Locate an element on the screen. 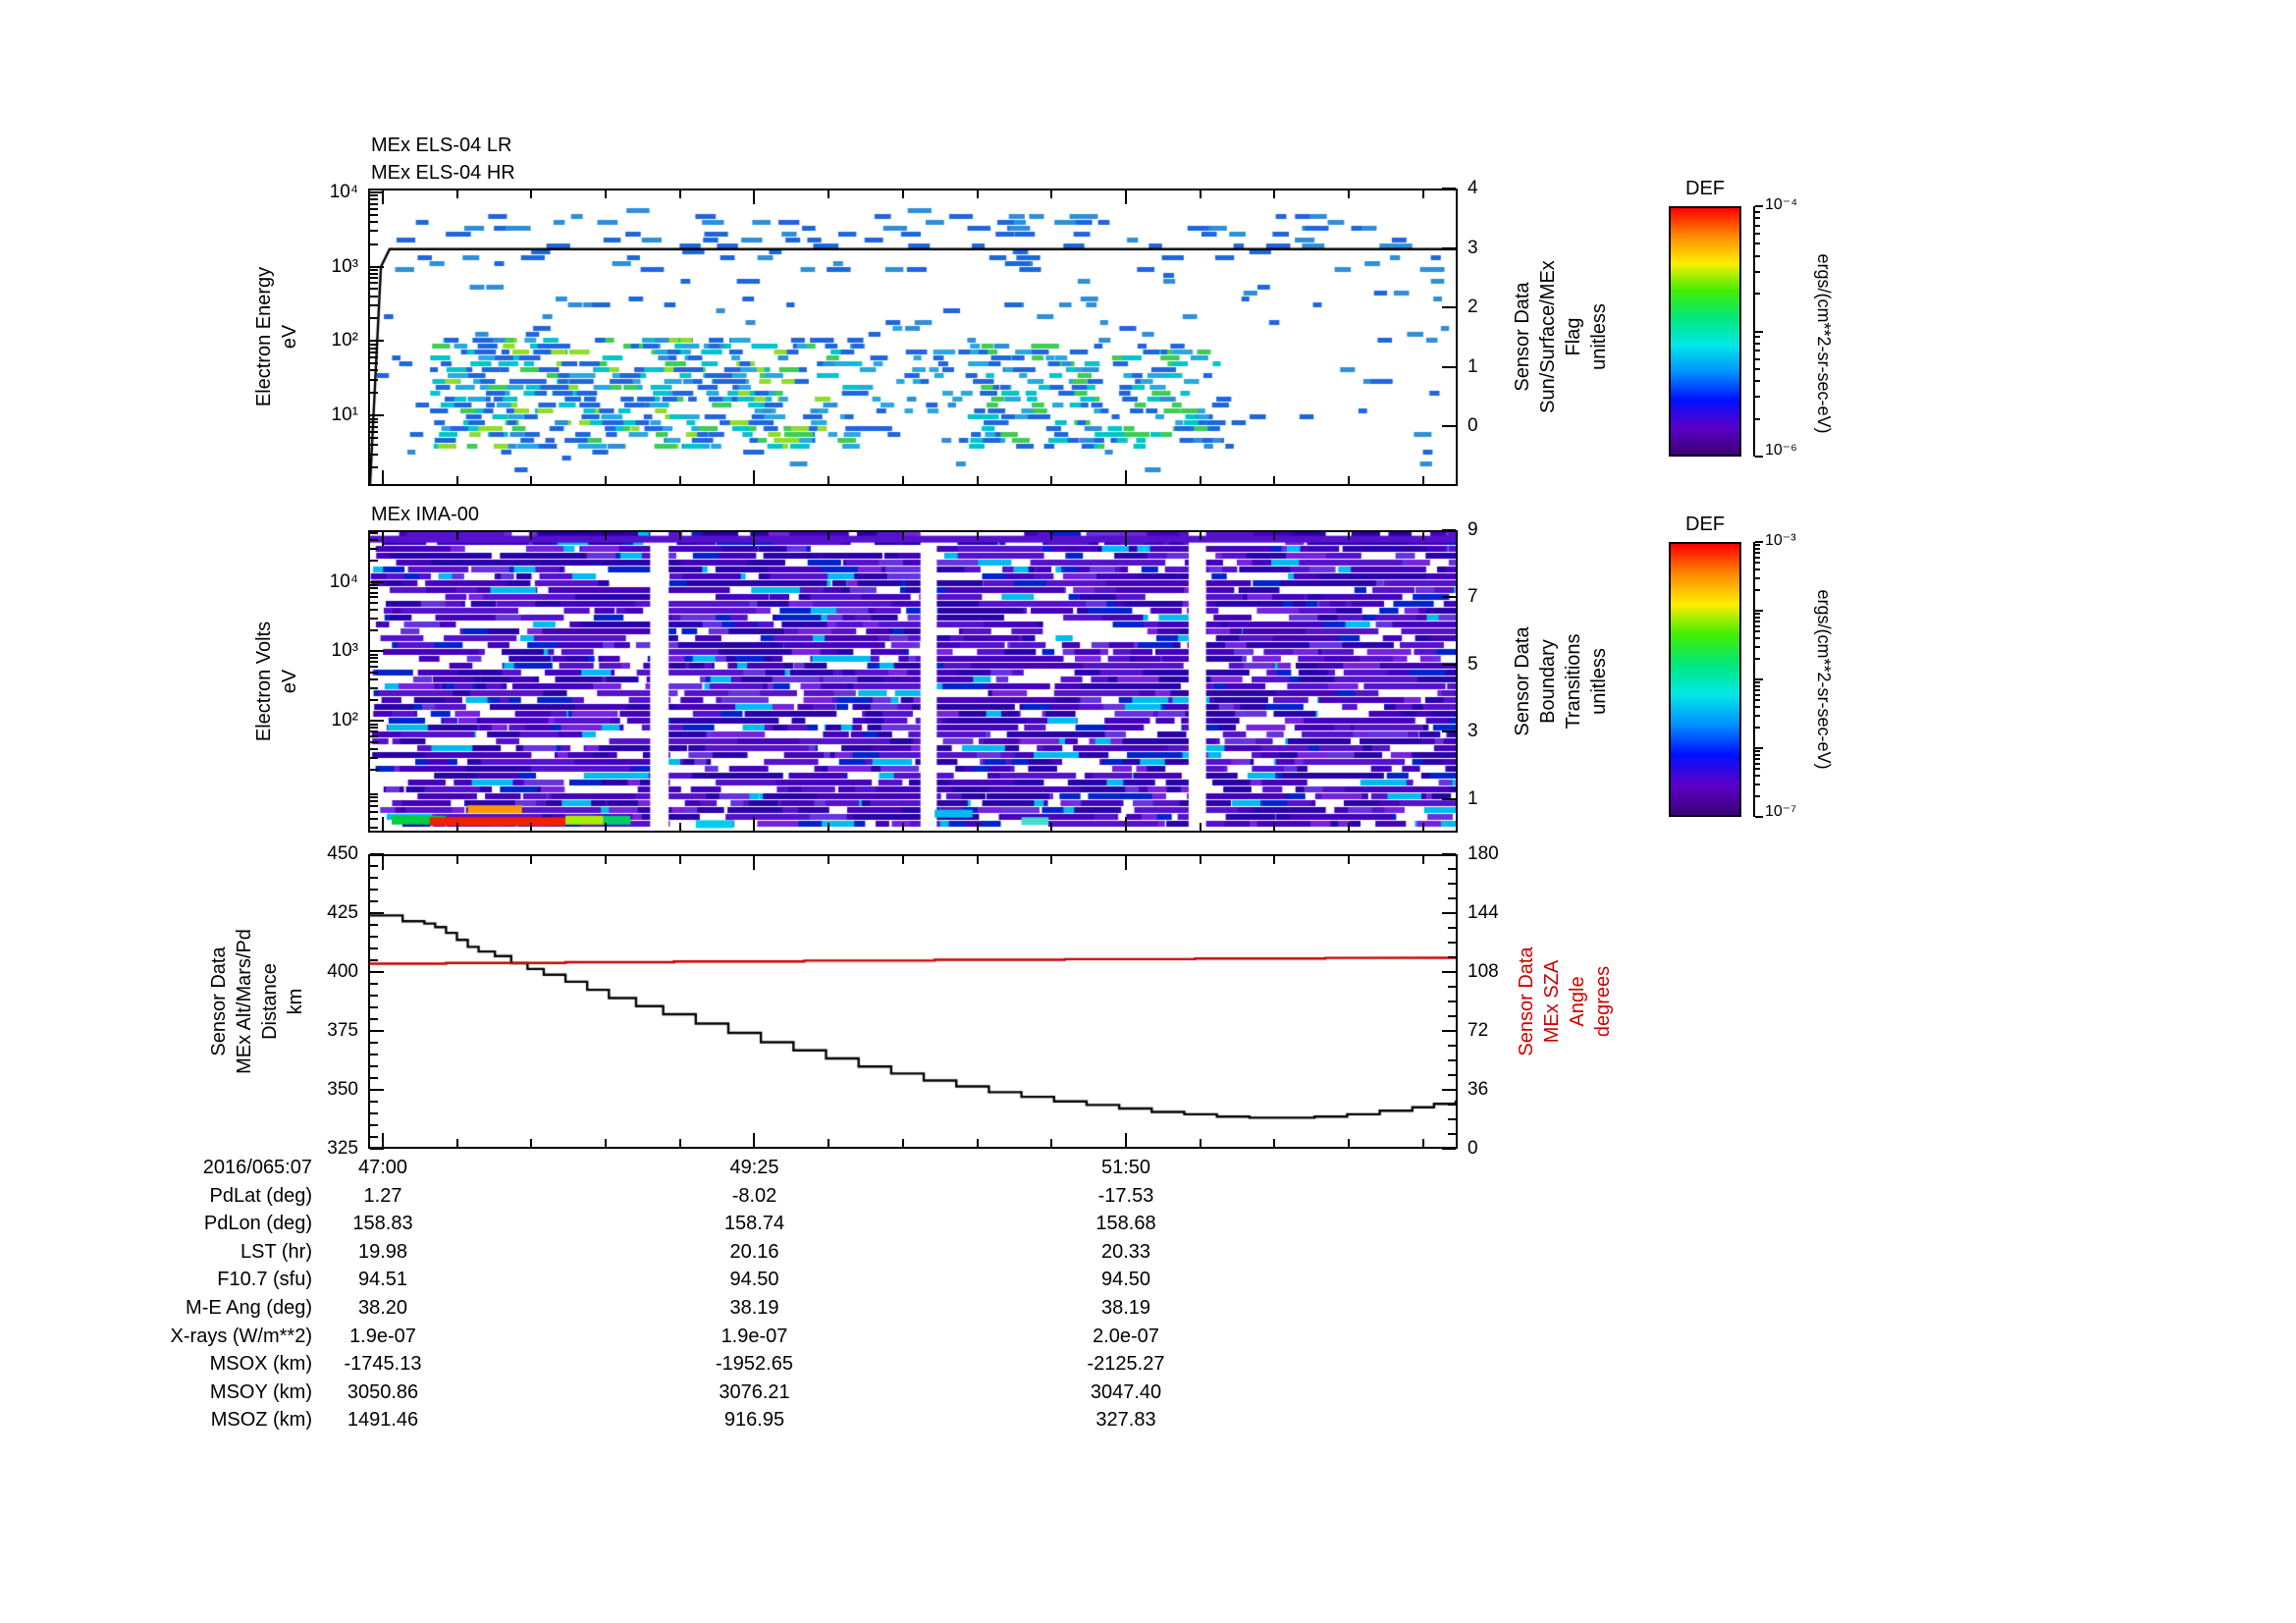 The width and height of the screenshot is (2296, 1623). ima-colorbar-unit-label: ergs/(cm**2-sr-sec-eV) is located at coordinates (1824, 679).